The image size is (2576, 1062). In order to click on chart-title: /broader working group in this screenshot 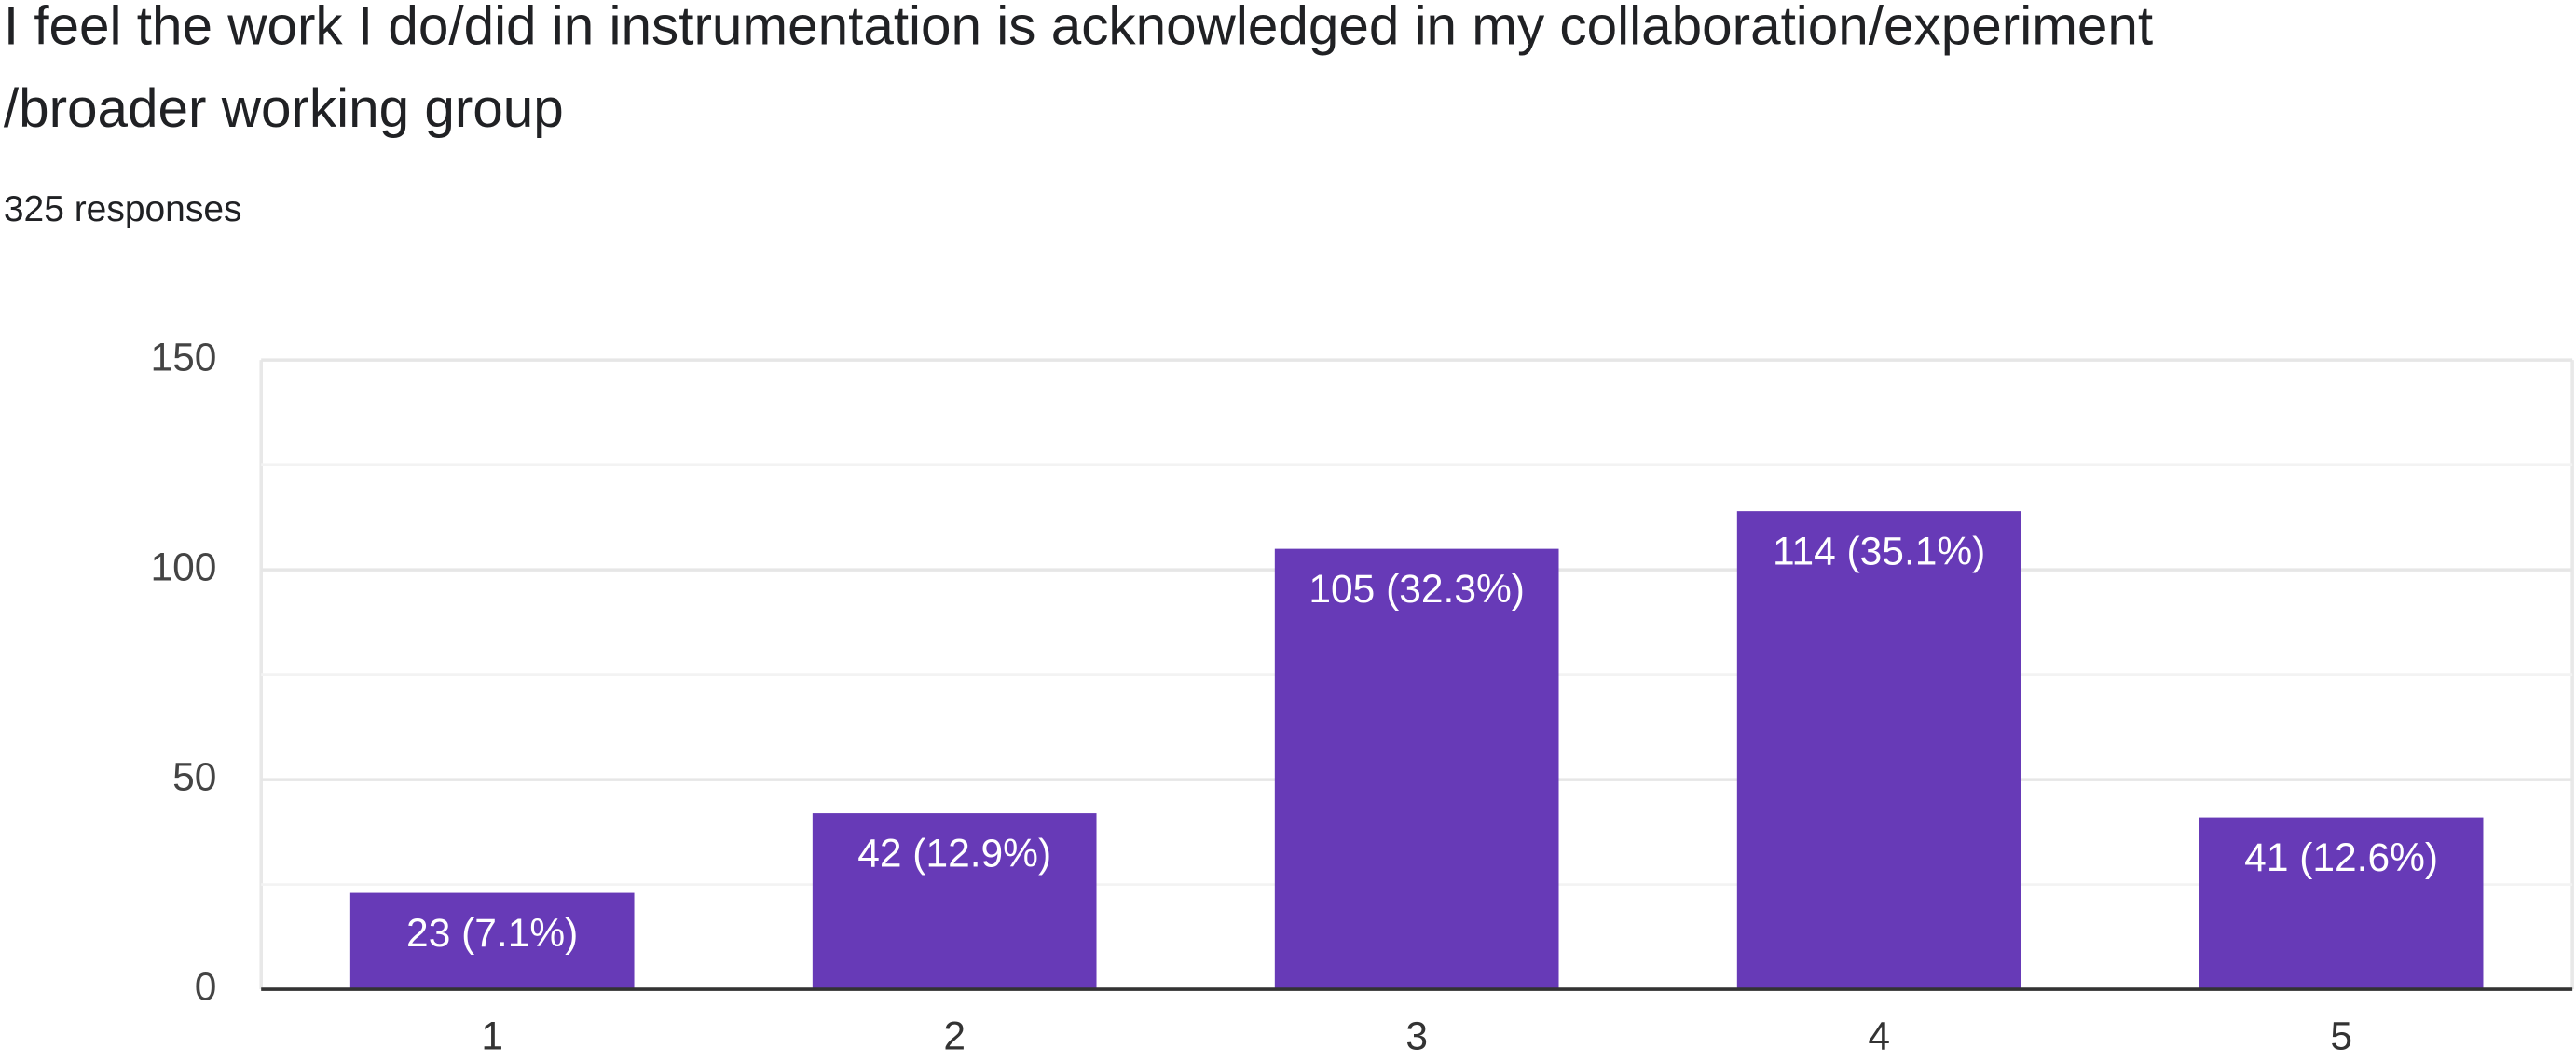, I will do `click(284, 108)`.